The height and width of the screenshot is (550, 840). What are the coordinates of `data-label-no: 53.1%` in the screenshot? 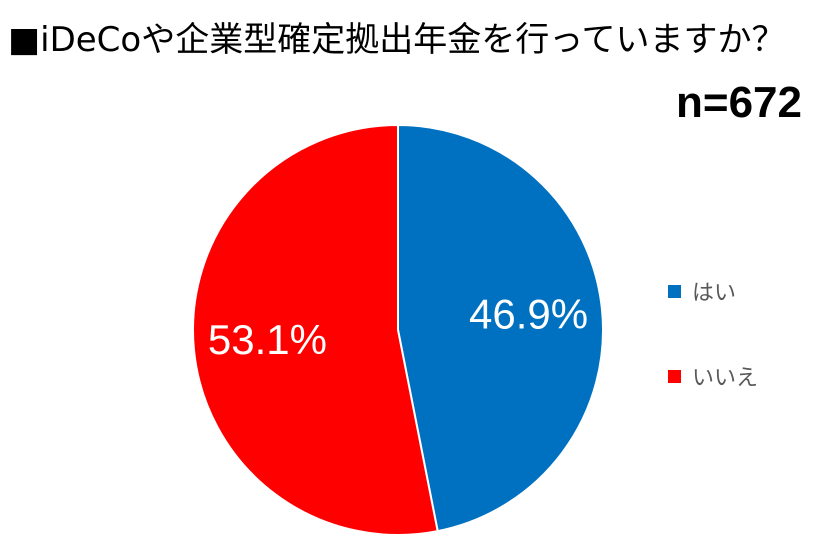 It's located at (267, 339).